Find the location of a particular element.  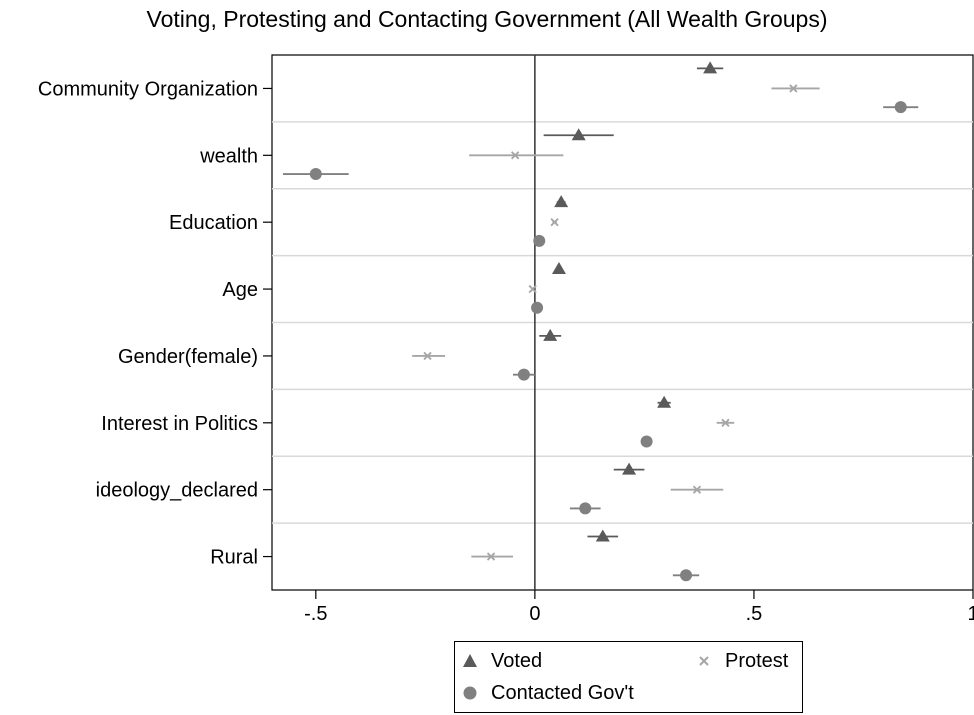

triangle-marker-icon is located at coordinates (470, 660).